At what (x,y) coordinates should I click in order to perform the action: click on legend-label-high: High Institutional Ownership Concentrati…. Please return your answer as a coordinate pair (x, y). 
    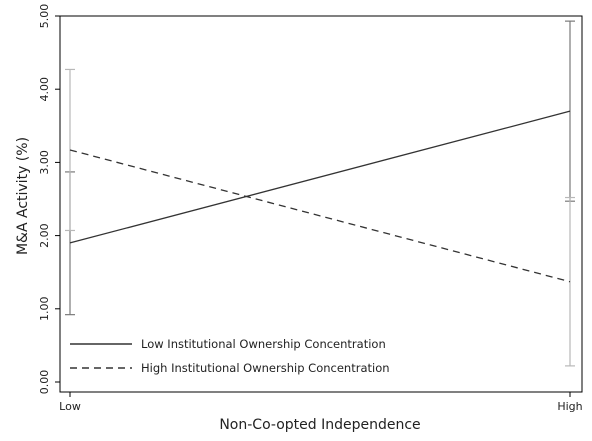
    Looking at the image, I should click on (265, 368).